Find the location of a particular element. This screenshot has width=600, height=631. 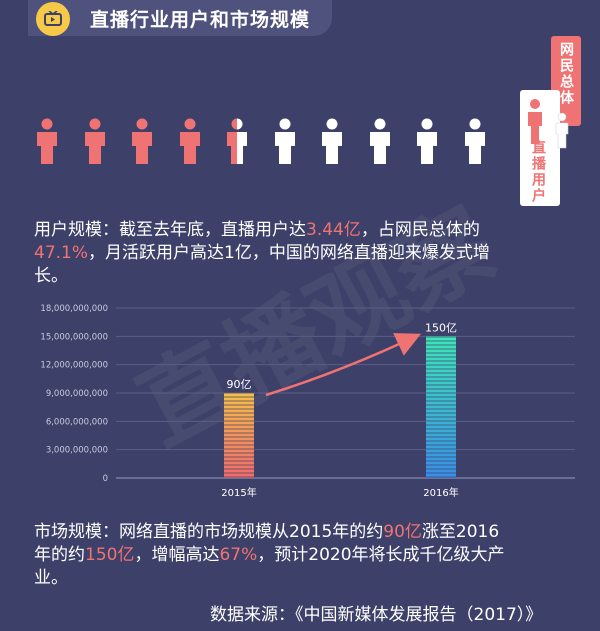

growth-arrow is located at coordinates (343, 365).